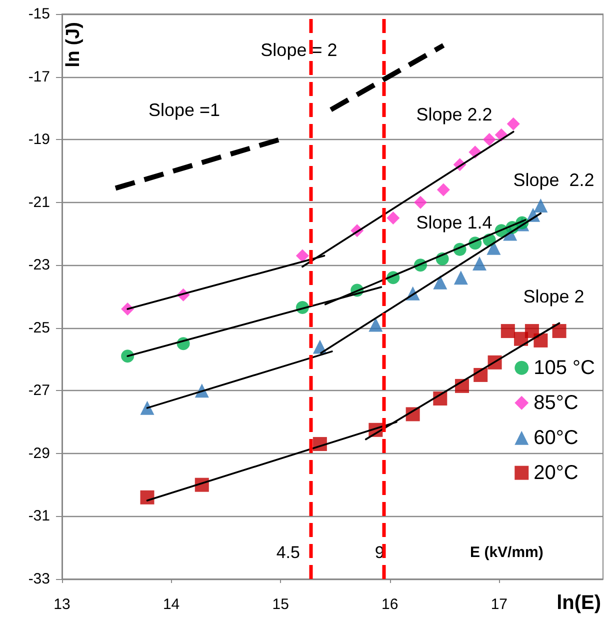  I want to click on x-tick-label: 16, so click(390, 604).